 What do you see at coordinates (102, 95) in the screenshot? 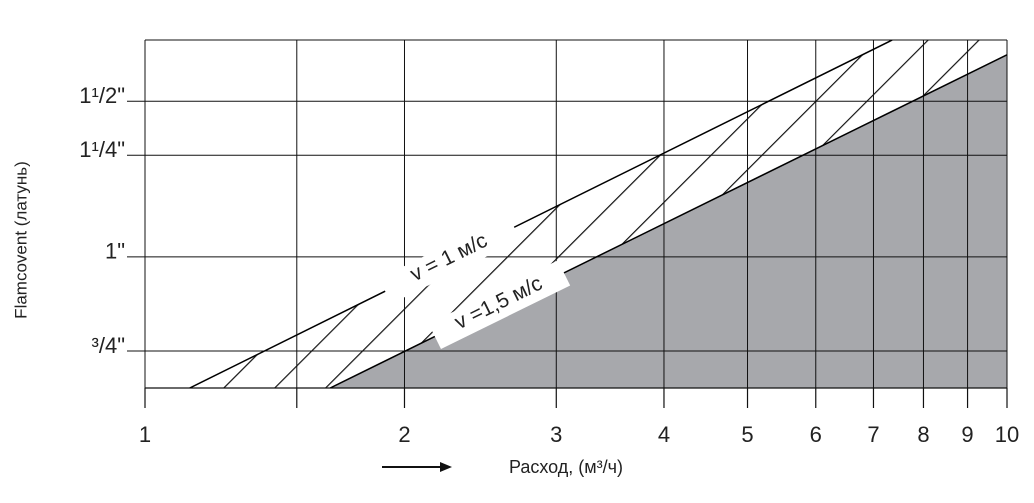
I see `y-tick-label: 1¹/2"` at bounding box center [102, 95].